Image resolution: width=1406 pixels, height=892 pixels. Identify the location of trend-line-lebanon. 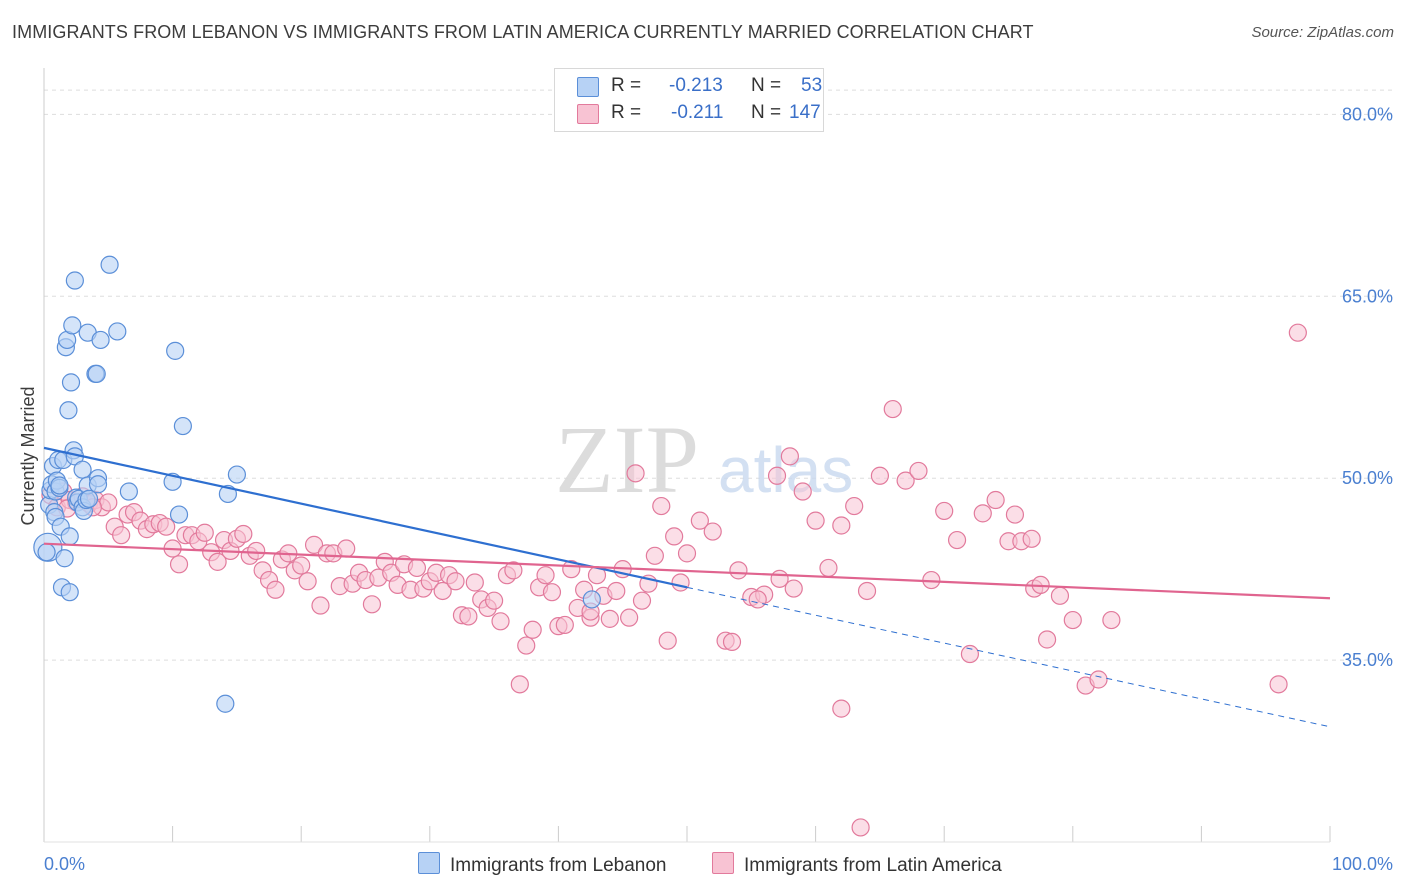
(365, 517).